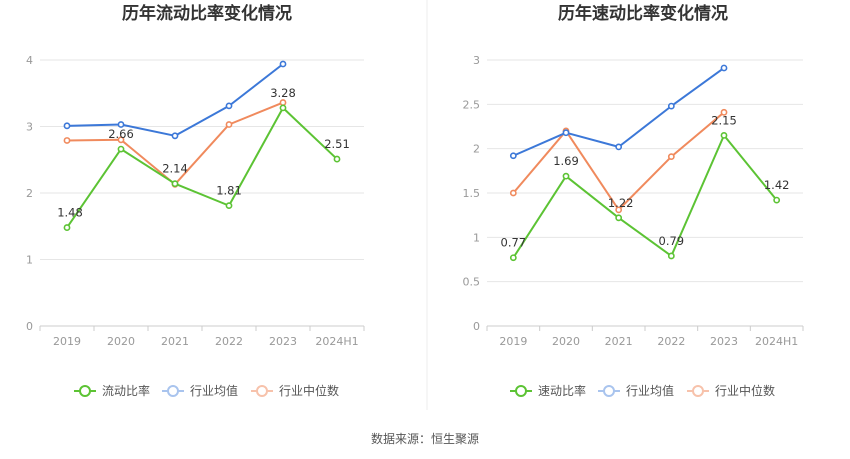 The width and height of the screenshot is (850, 459). Describe the element at coordinates (672, 241) in the screenshot. I see `data-label: 0.79` at that location.